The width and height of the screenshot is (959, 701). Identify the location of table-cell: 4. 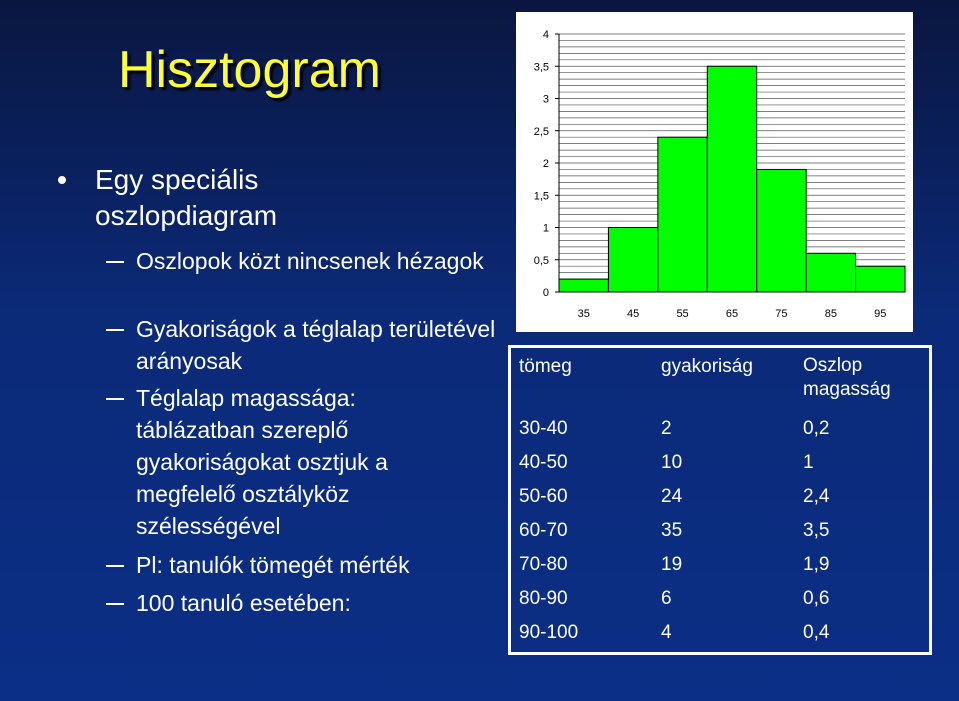
(666, 632).